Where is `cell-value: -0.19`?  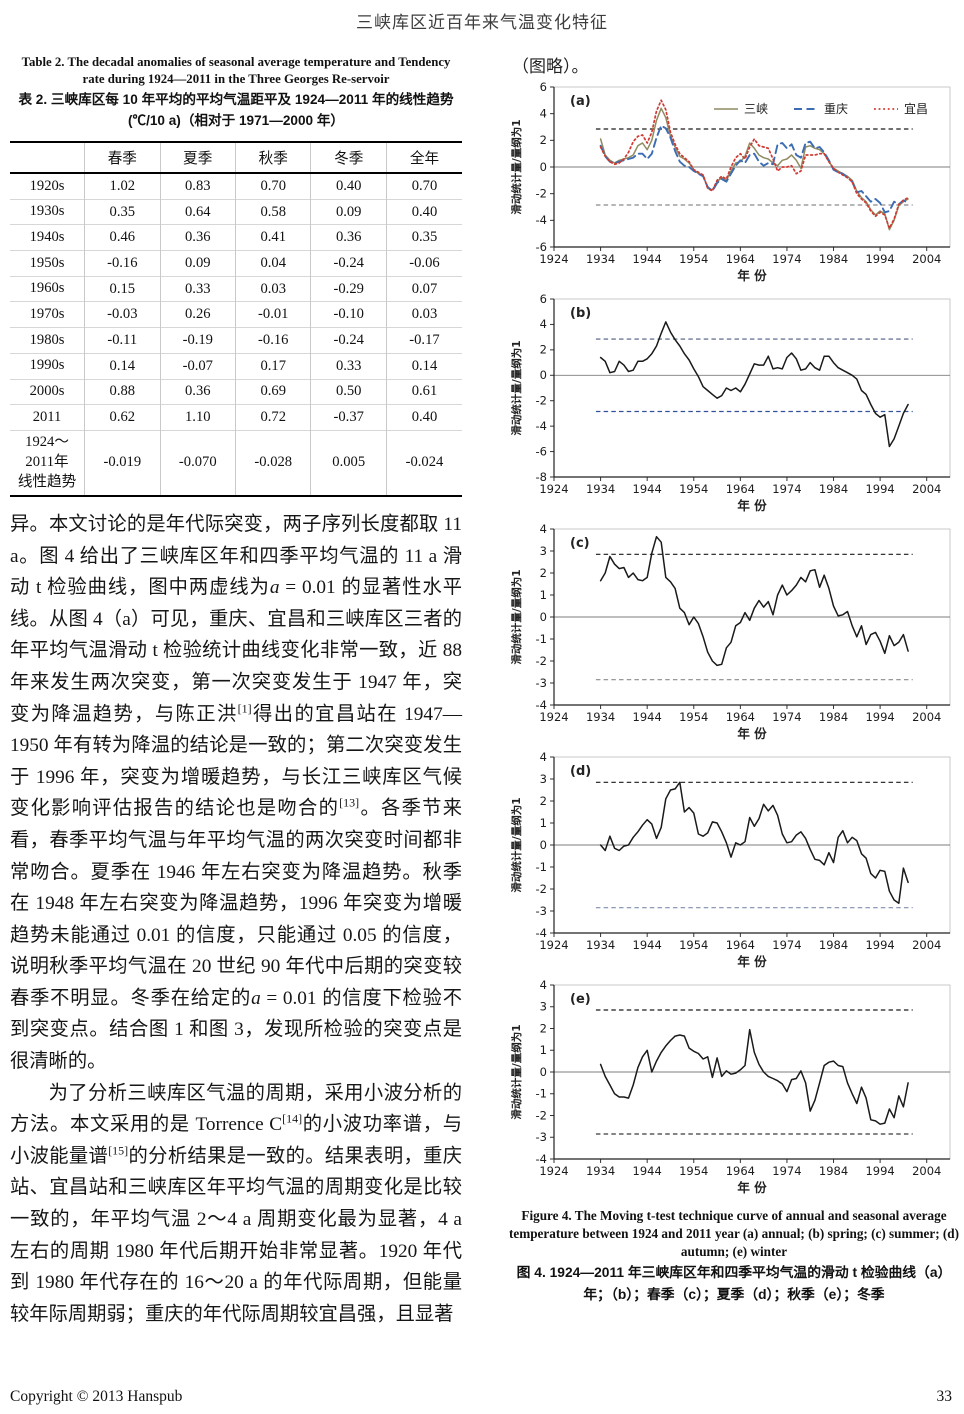 cell-value: -0.19 is located at coordinates (197, 340).